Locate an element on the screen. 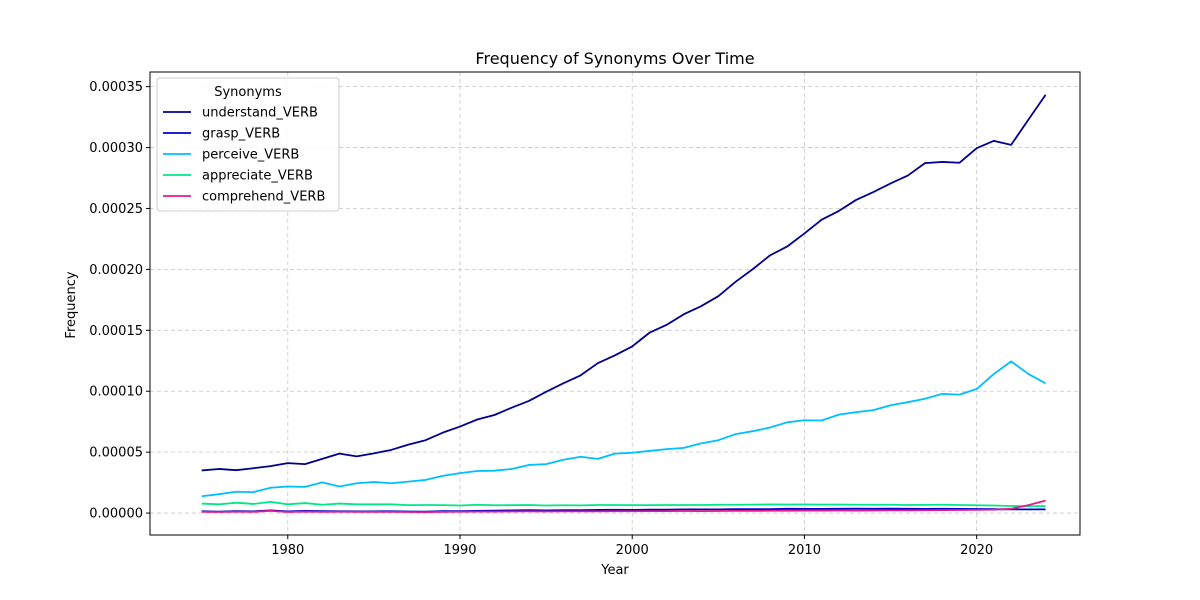  series-line-appreciate-verb is located at coordinates (623, 504).